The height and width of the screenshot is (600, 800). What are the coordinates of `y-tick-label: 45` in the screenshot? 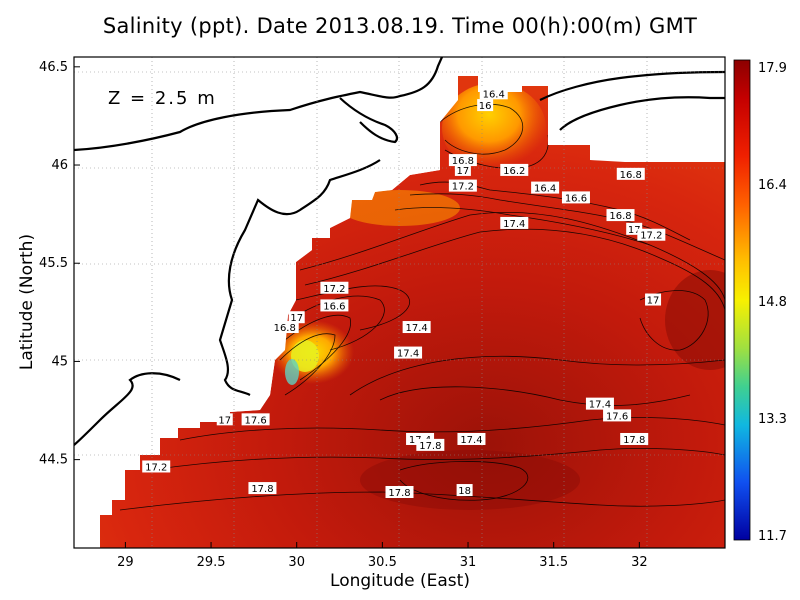 It's located at (59, 361).